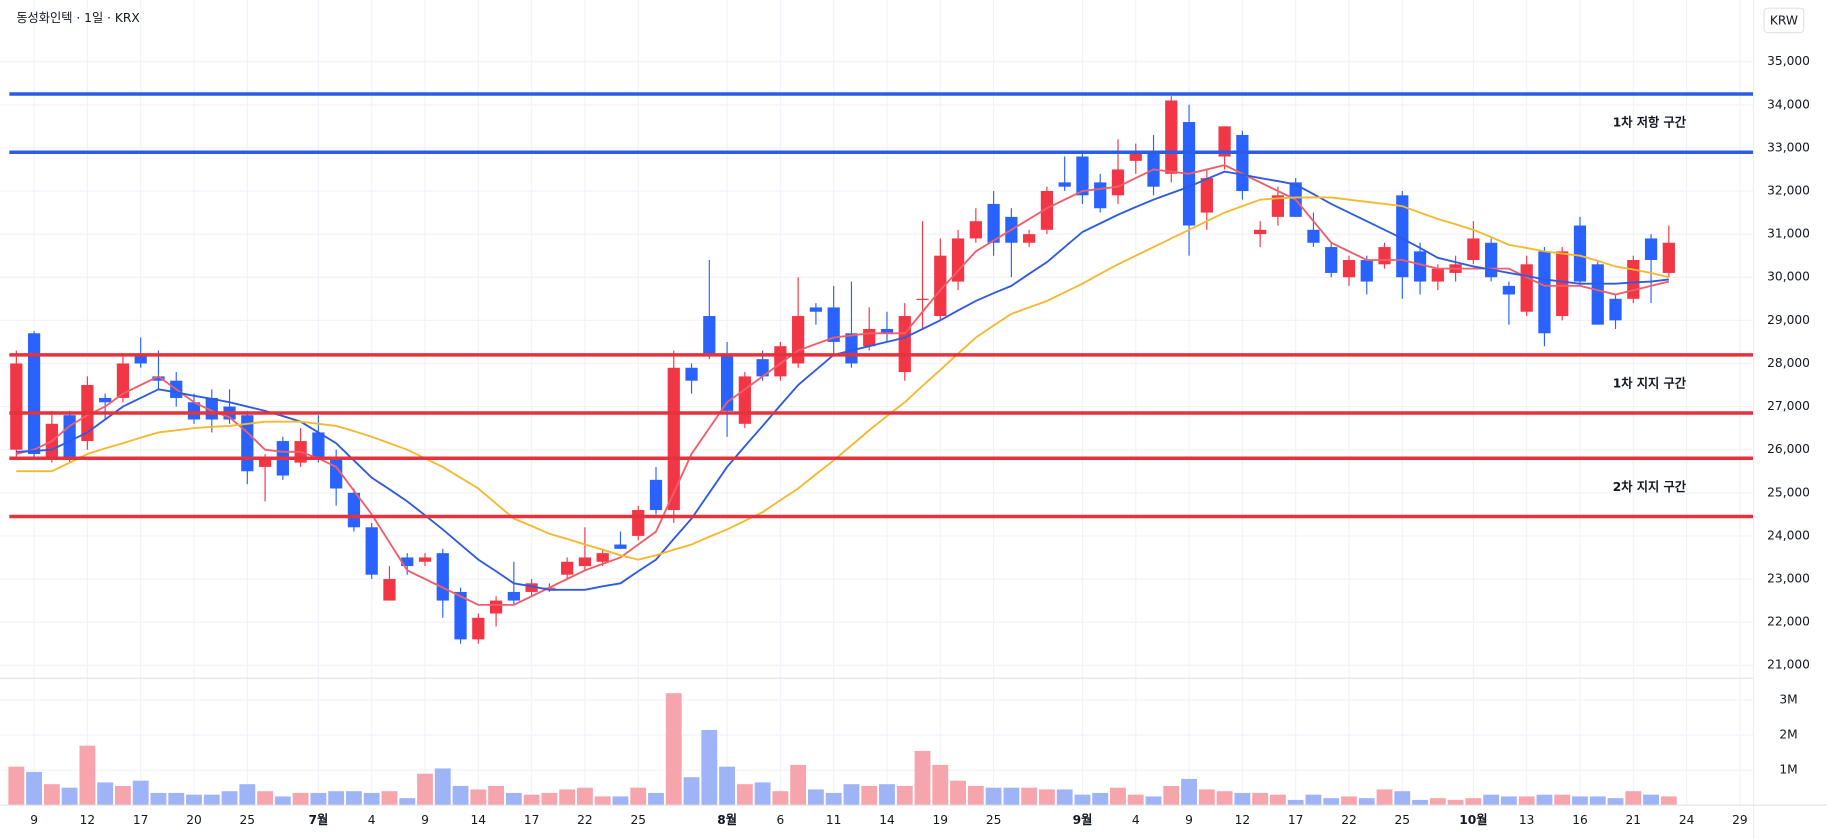 The image size is (1827, 839). I want to click on y-tick-label: 34,000, so click(1788, 104).